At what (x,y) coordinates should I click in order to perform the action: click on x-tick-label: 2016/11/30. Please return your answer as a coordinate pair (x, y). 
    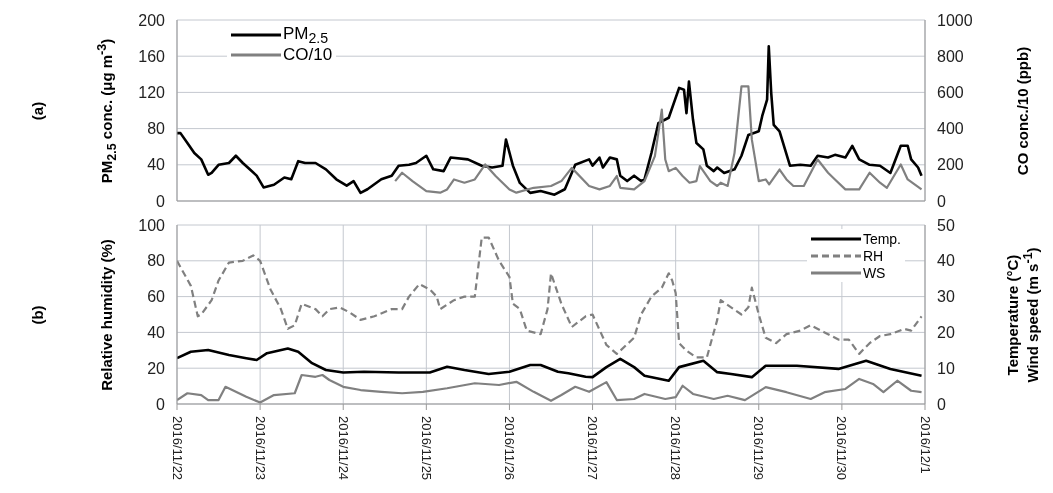
    Looking at the image, I should click on (842, 448).